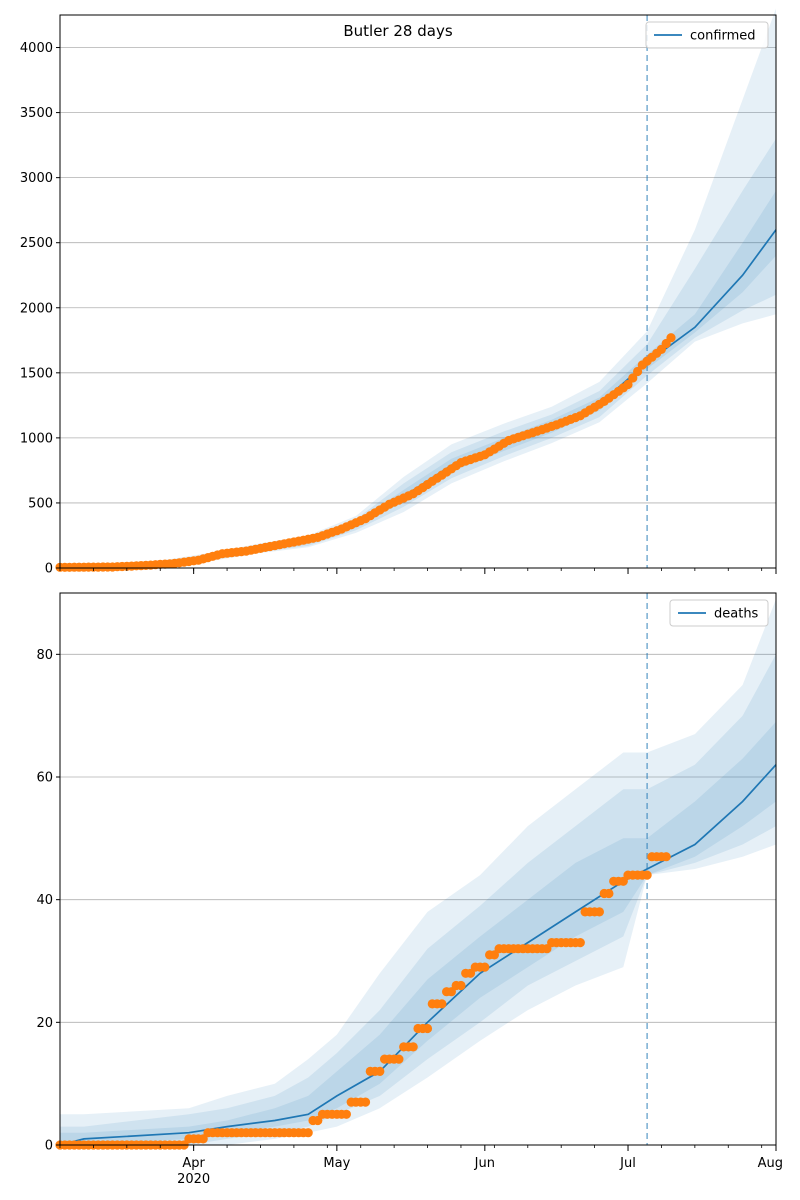 The image size is (800, 1200). Describe the element at coordinates (36, 48) in the screenshot. I see `y-tick-label: 4000` at that location.